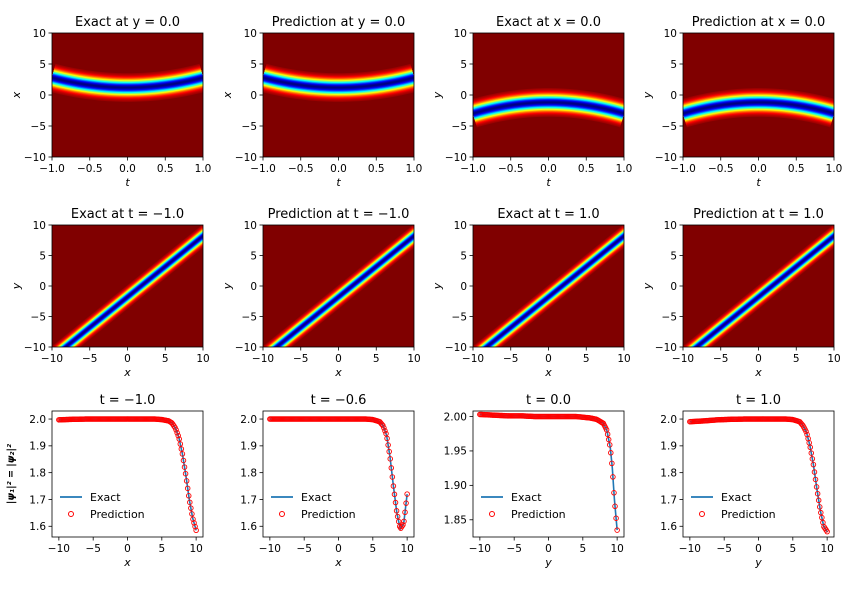  I want to click on panel-title: Prediction at x = 0.0, so click(758, 22).